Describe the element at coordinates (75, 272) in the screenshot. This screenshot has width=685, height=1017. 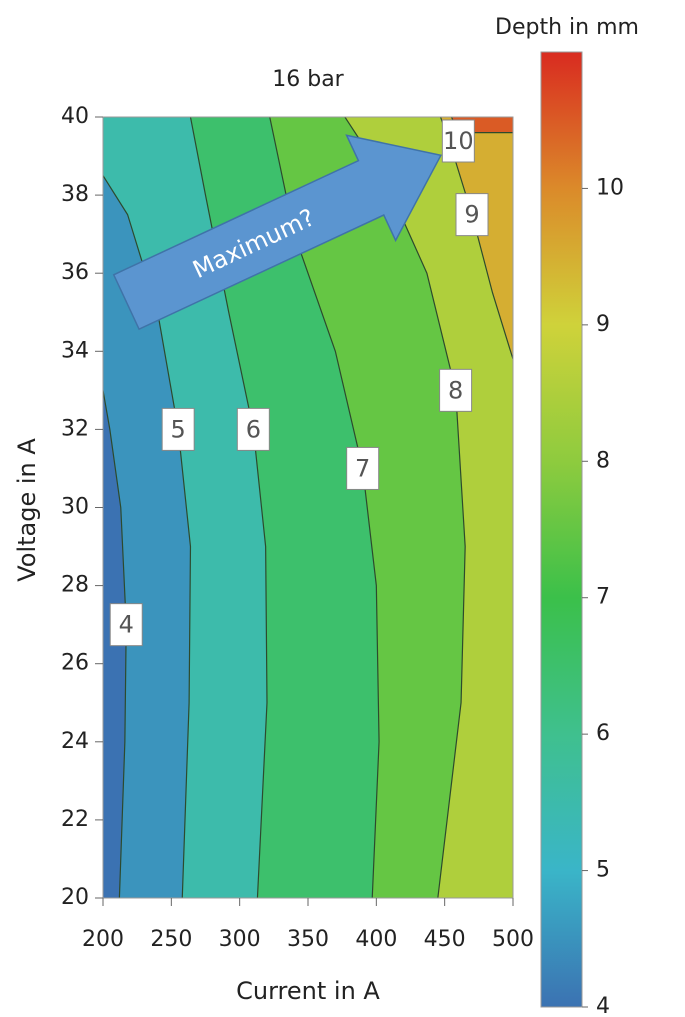
I see `y-tick-label: 36` at that location.